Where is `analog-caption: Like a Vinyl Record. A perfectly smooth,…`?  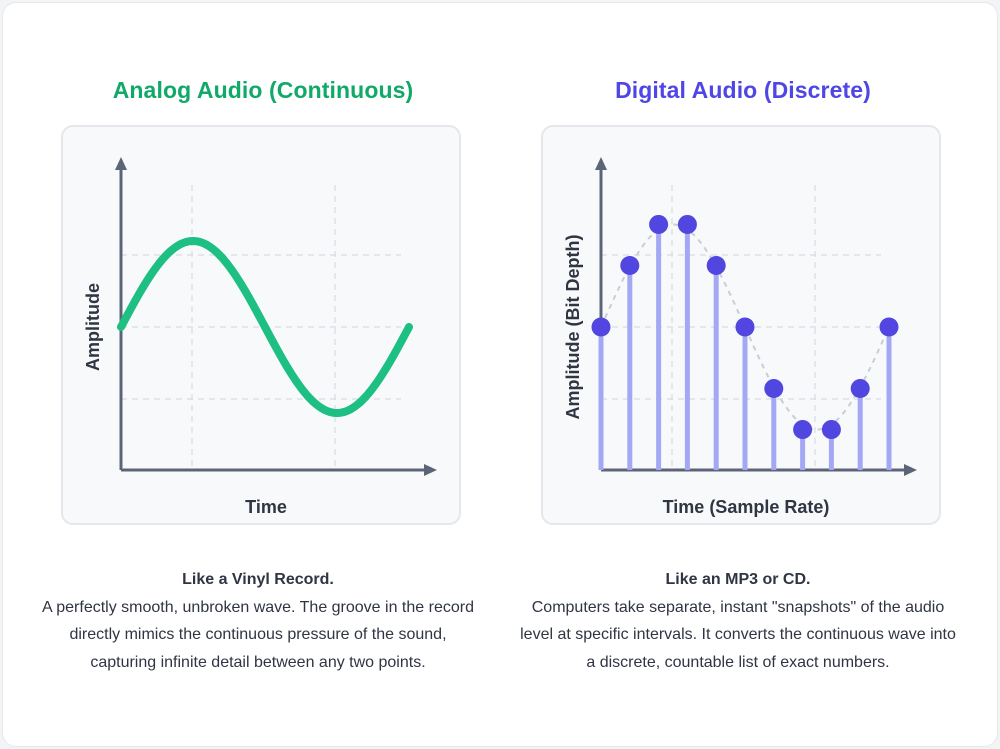
analog-caption: Like a Vinyl Record. A perfectly smooth,… is located at coordinates (258, 621).